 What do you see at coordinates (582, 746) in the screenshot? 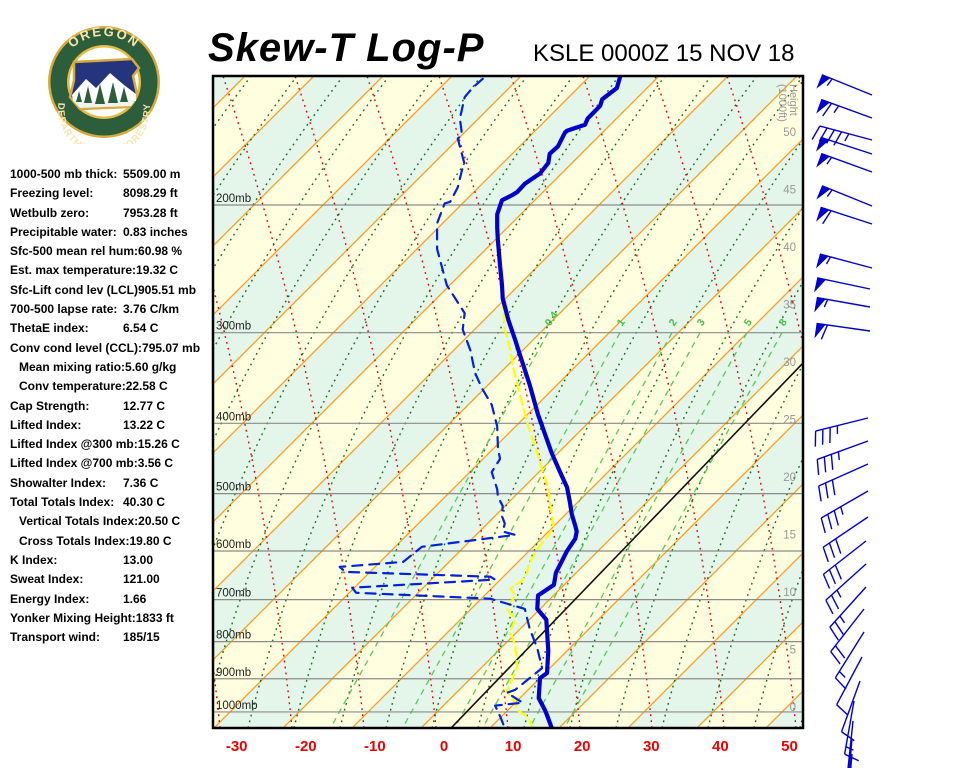
I see `temp-axis-label: 20` at bounding box center [582, 746].